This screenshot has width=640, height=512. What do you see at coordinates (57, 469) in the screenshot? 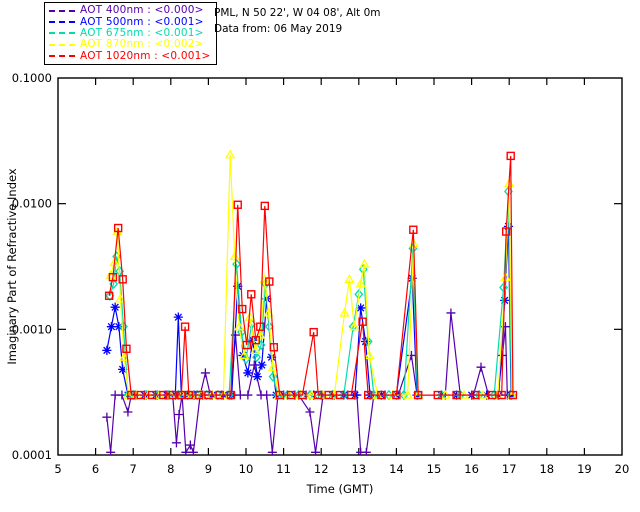
I see `x-tick-label: 5` at bounding box center [57, 469].